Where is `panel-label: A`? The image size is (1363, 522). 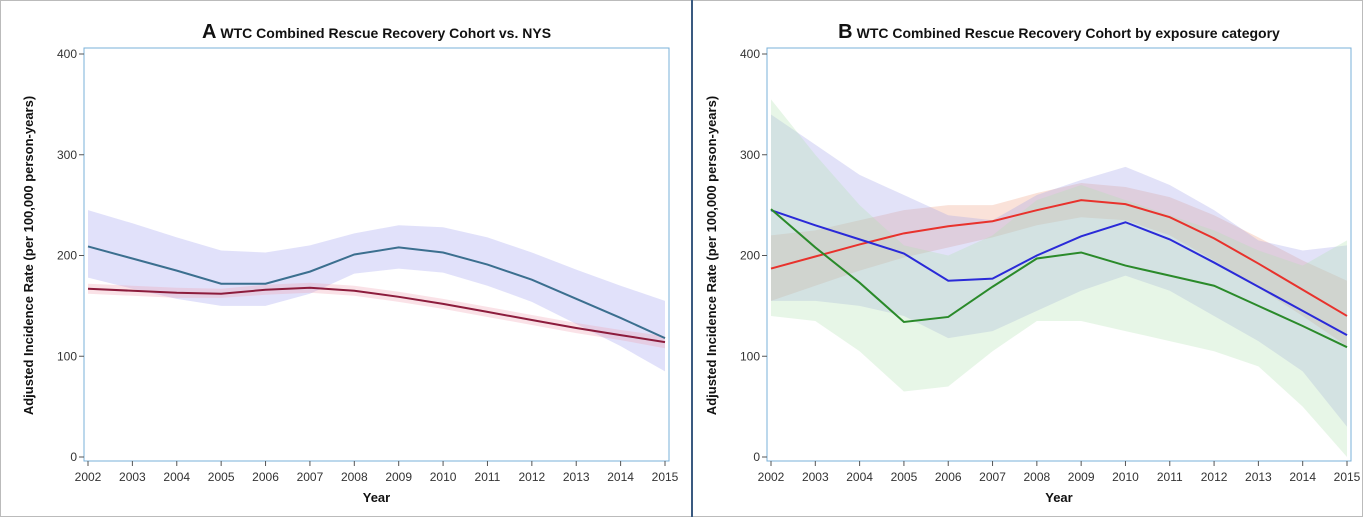 panel-label: A is located at coordinates (209, 32).